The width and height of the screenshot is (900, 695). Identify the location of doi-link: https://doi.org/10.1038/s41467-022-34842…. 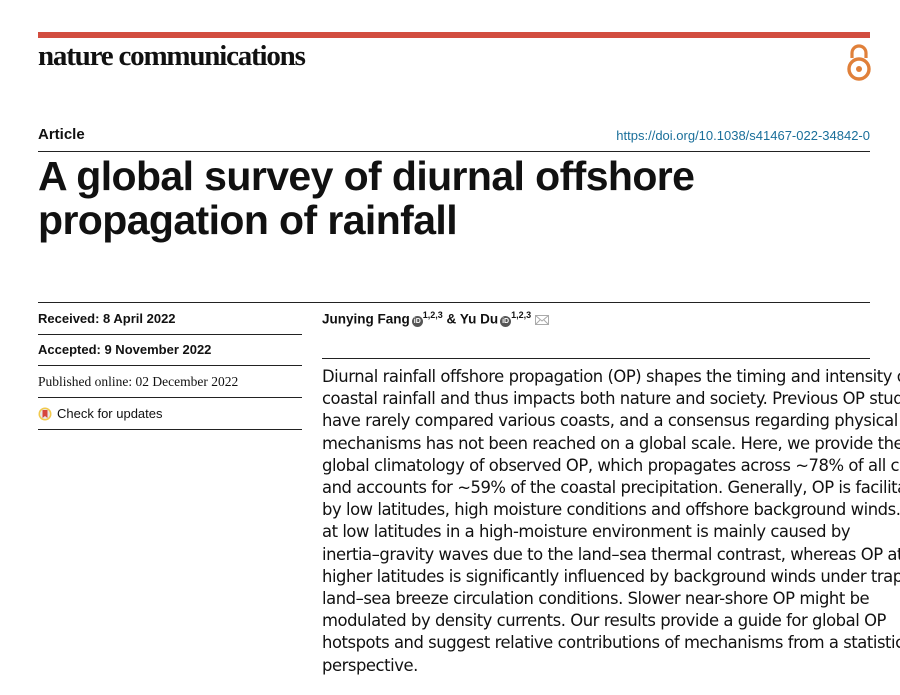
(743, 135).